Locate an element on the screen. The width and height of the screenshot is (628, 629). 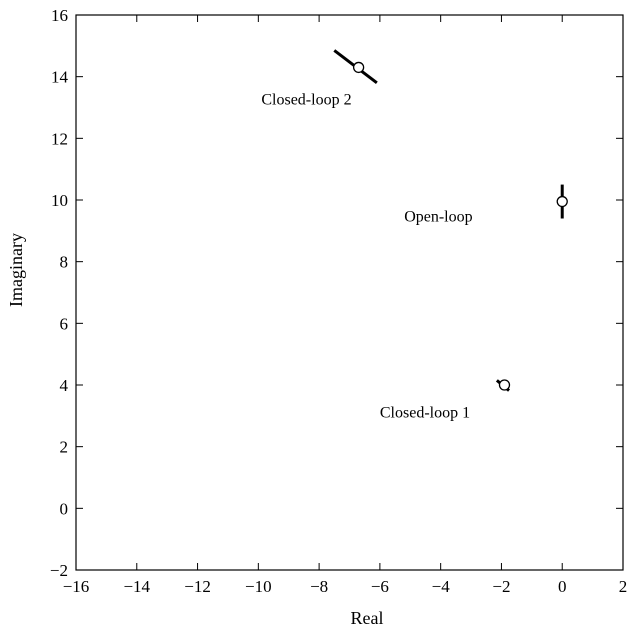
y-tick-label: 12 is located at coordinates (59, 138).